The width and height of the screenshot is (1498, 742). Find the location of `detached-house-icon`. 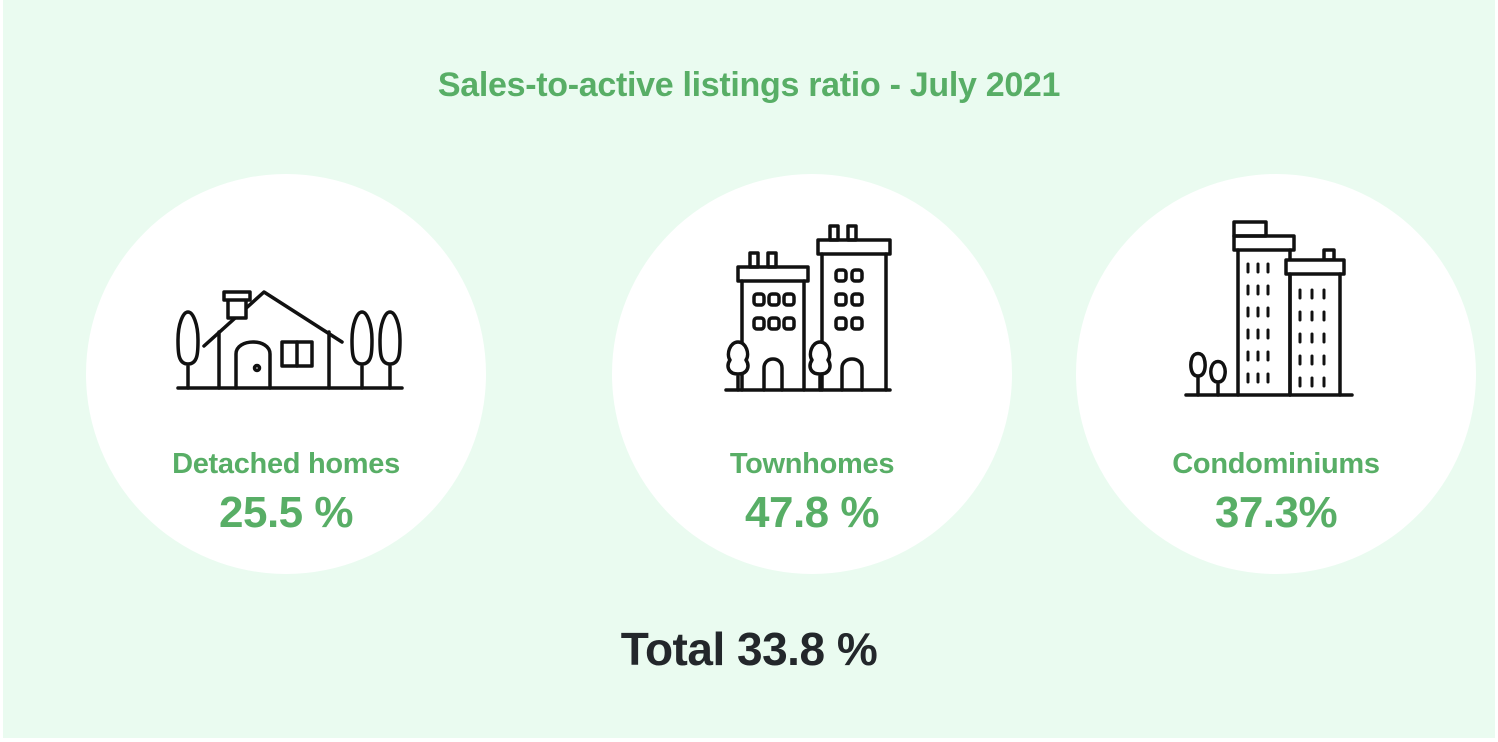

detached-house-icon is located at coordinates (286, 309).